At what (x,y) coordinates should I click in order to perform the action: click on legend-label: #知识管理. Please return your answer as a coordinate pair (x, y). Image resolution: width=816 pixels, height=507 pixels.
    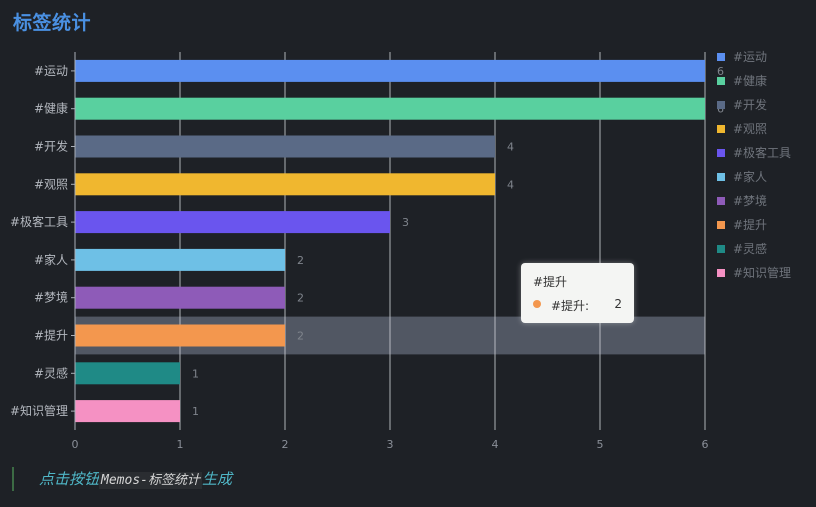
    Looking at the image, I should click on (762, 272).